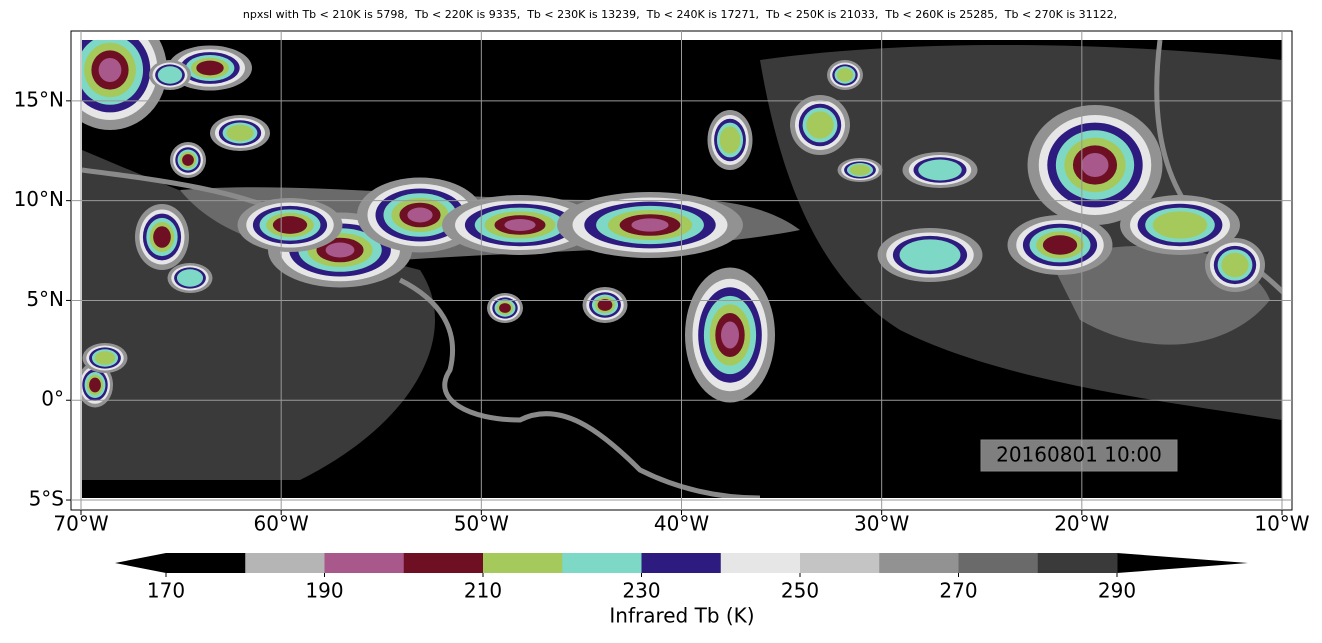  Describe the element at coordinates (483, 591) in the screenshot. I see `colorbar-tick-label: 210` at that location.